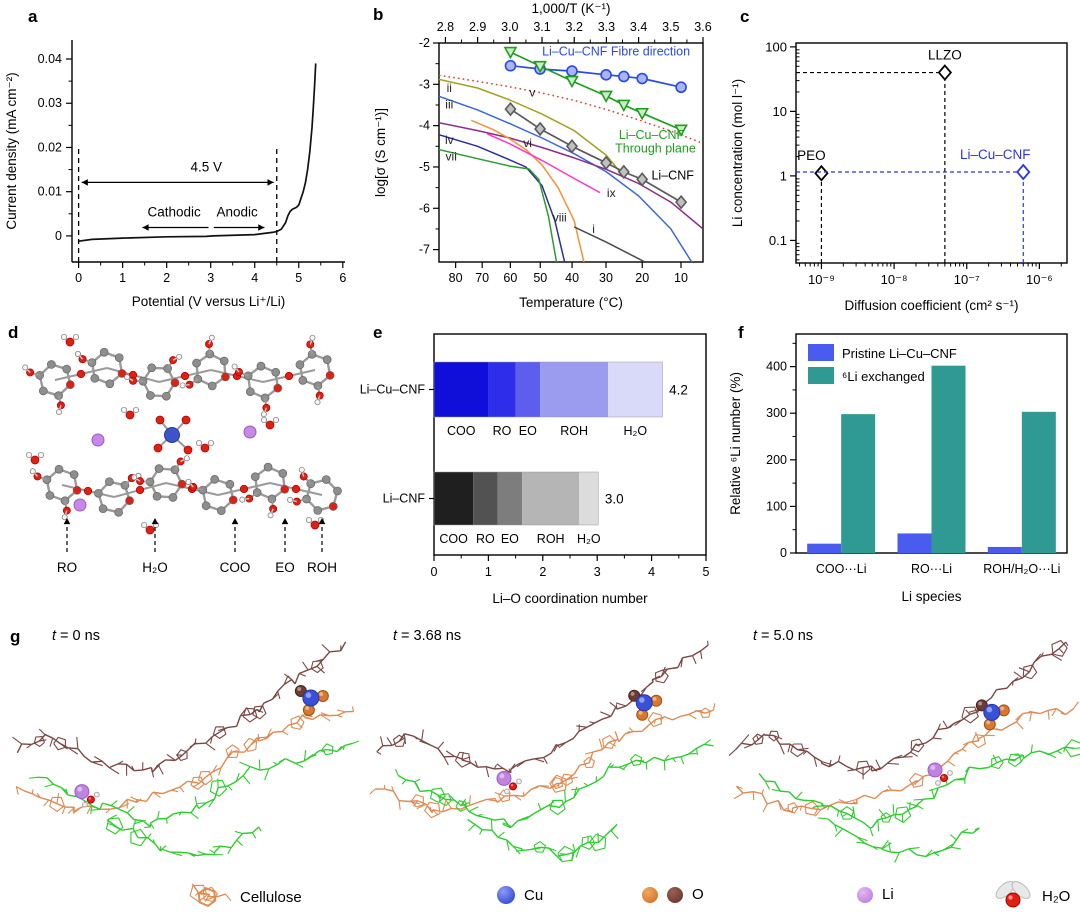 Image resolution: width=1080 pixels, height=921 pixels. What do you see at coordinates (541, 27) in the screenshot?
I see `top-tick-label: 3.1` at bounding box center [541, 27].